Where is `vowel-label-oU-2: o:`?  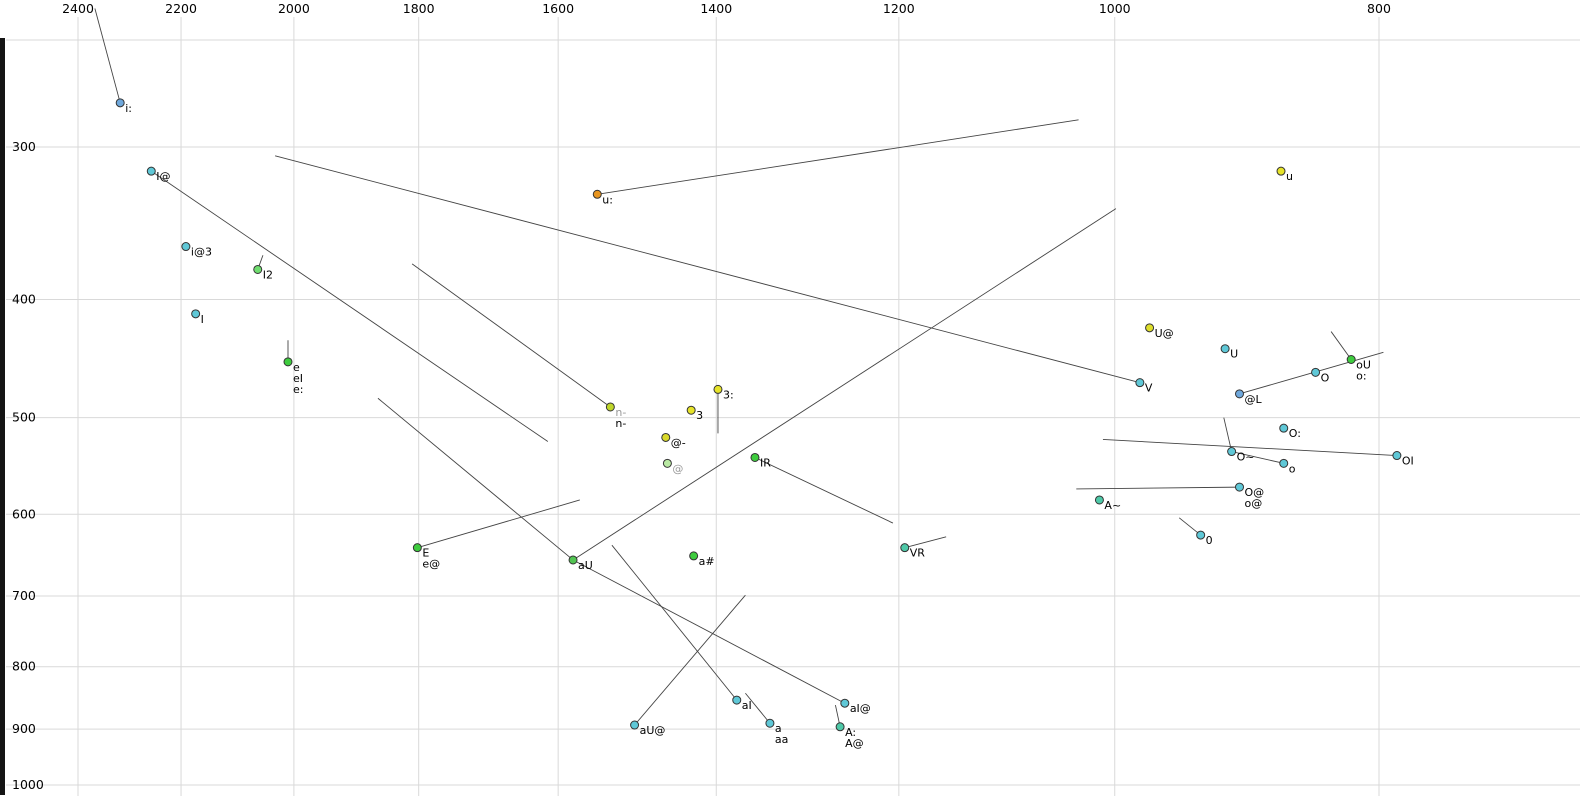 vowel-label-oU-2: o: is located at coordinates (1361, 375).